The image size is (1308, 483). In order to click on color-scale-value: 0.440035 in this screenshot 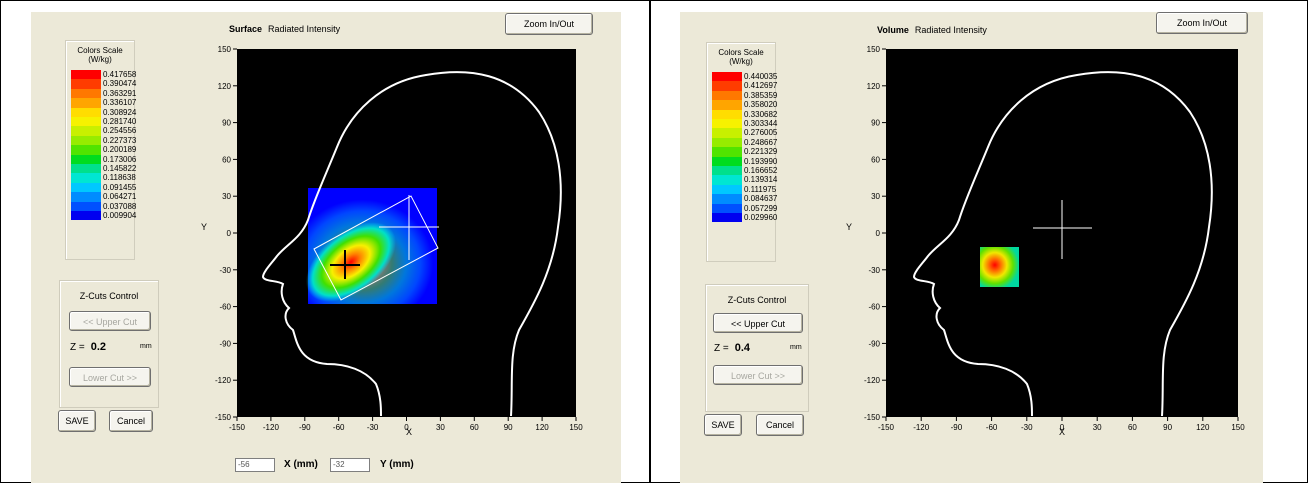, I will do `click(761, 76)`.